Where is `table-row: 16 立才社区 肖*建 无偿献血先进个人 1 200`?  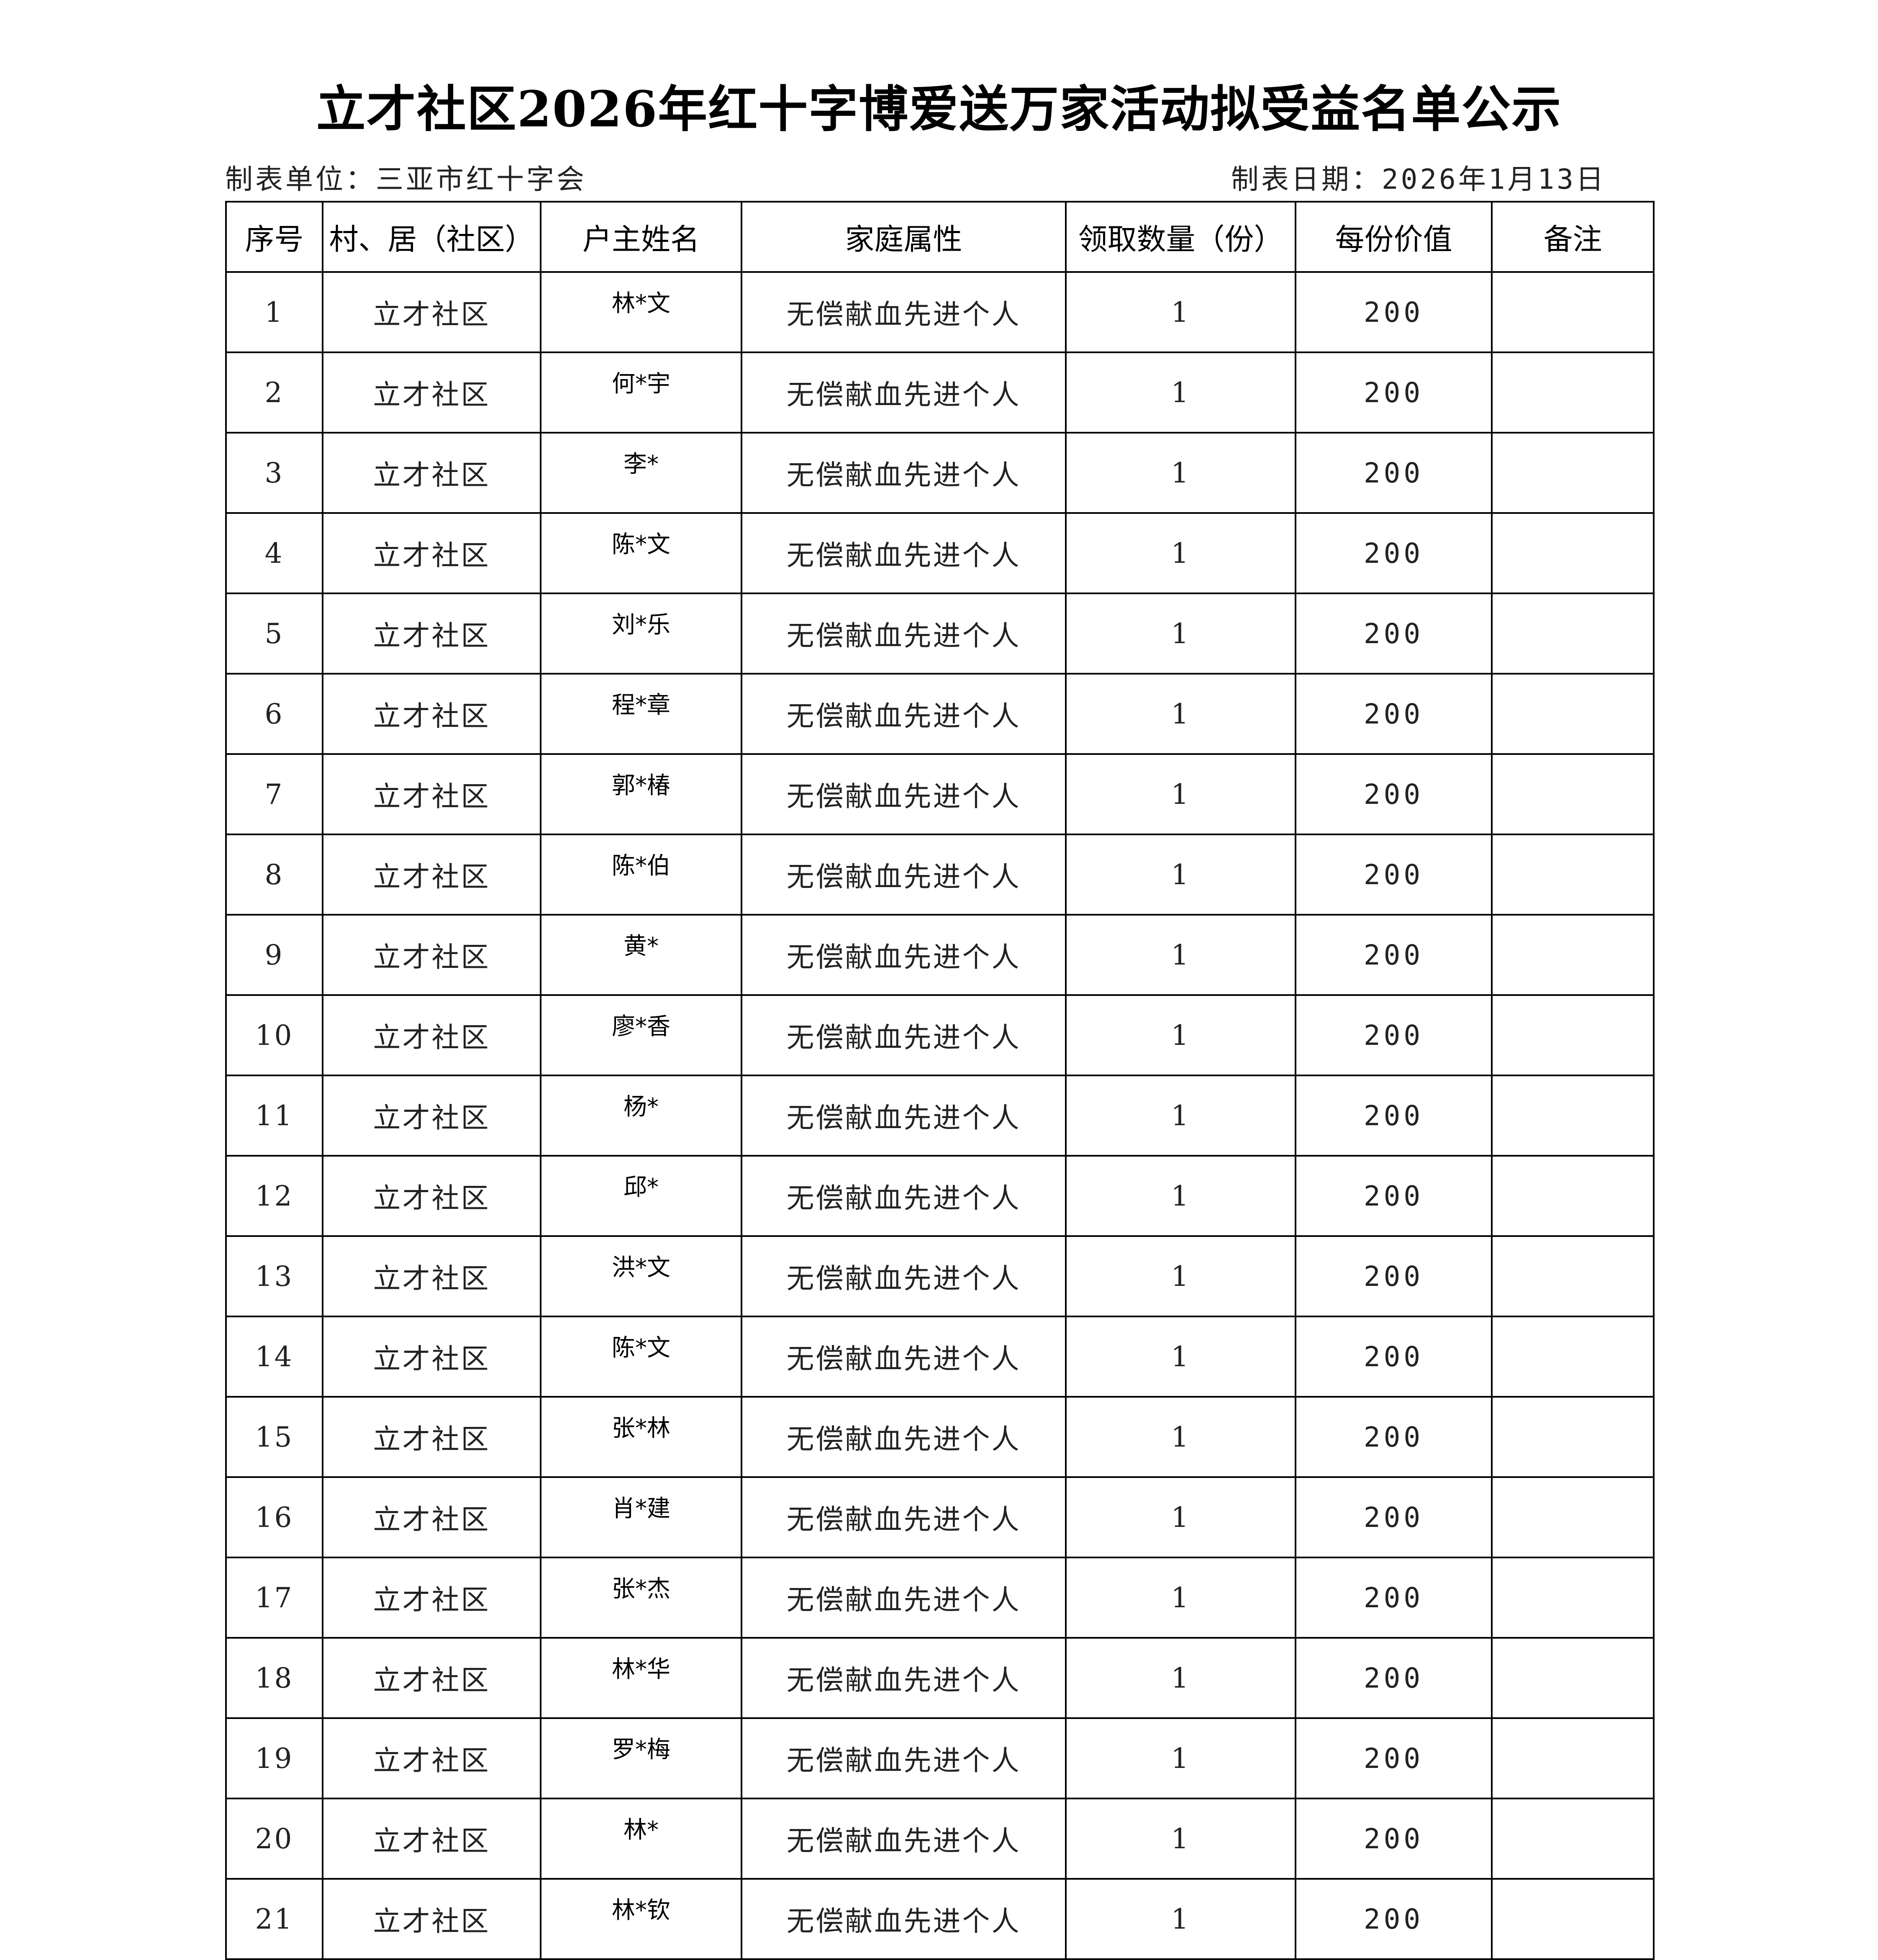 table-row: 16 立才社区 肖*建 无偿献血先进个人 1 200 is located at coordinates (940, 1517).